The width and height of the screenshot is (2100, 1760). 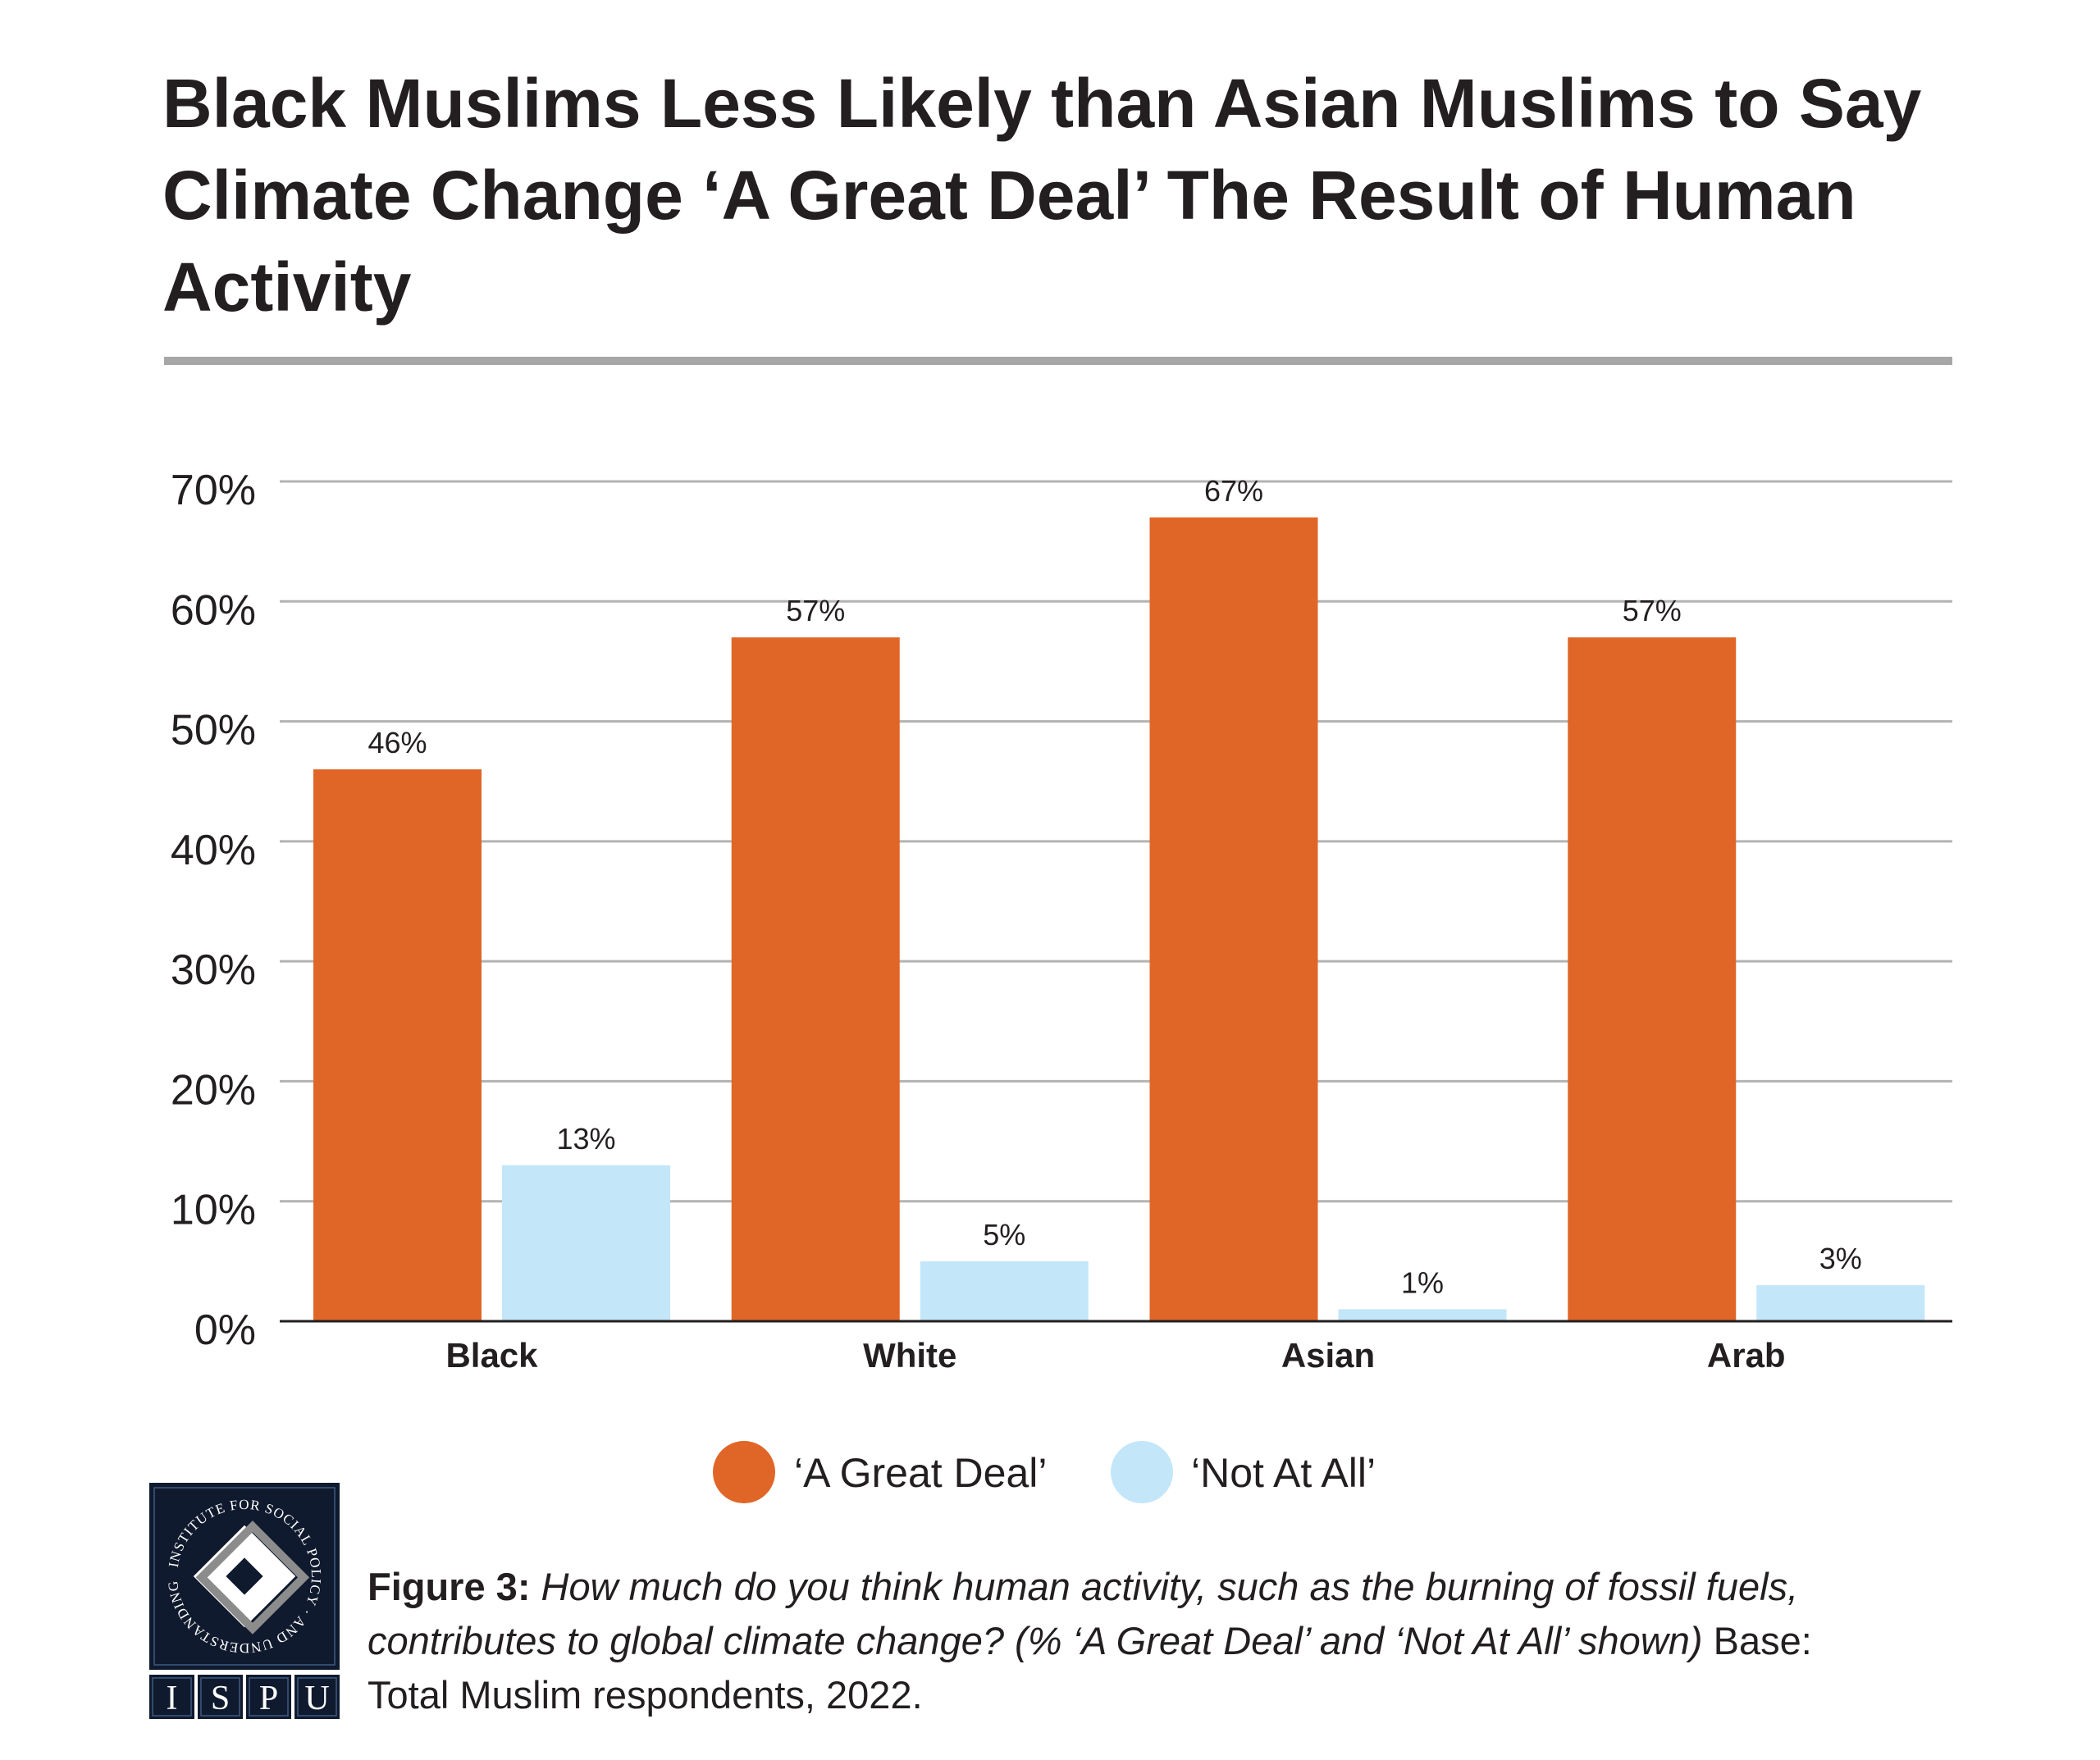 What do you see at coordinates (225, 1330) in the screenshot?
I see `y-tick-label: 0%` at bounding box center [225, 1330].